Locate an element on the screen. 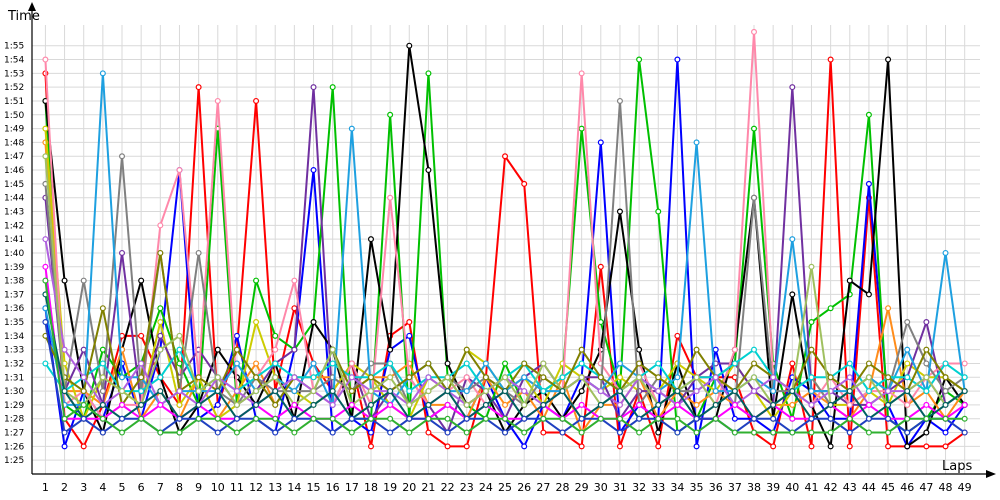 Image resolution: width=1000 pixels, height=500 pixels. y-tick-label: 1:39 is located at coordinates (14, 268).